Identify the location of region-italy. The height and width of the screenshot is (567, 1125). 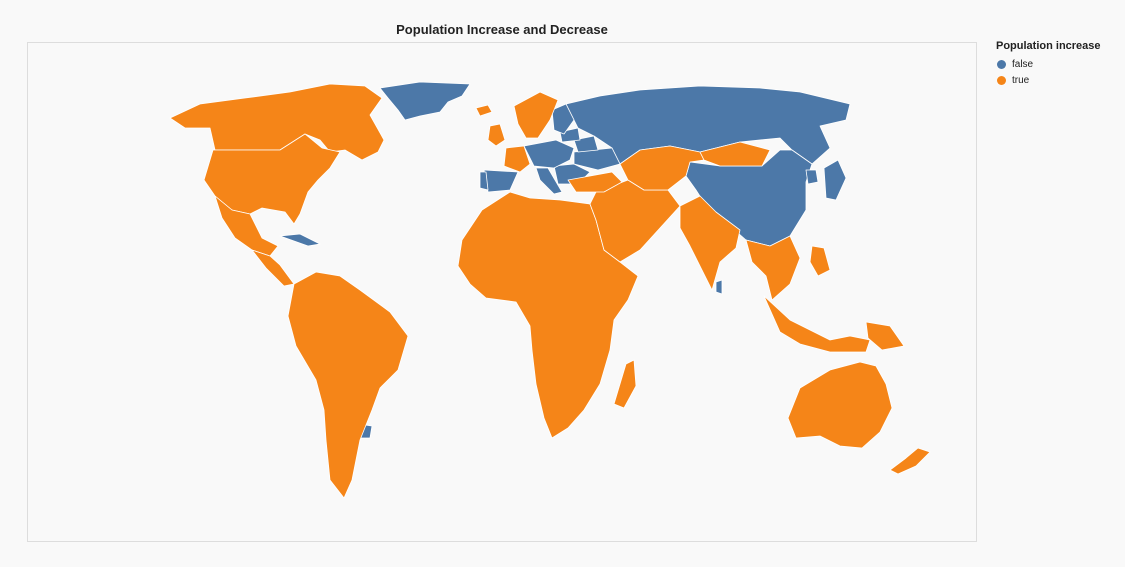
(549, 181).